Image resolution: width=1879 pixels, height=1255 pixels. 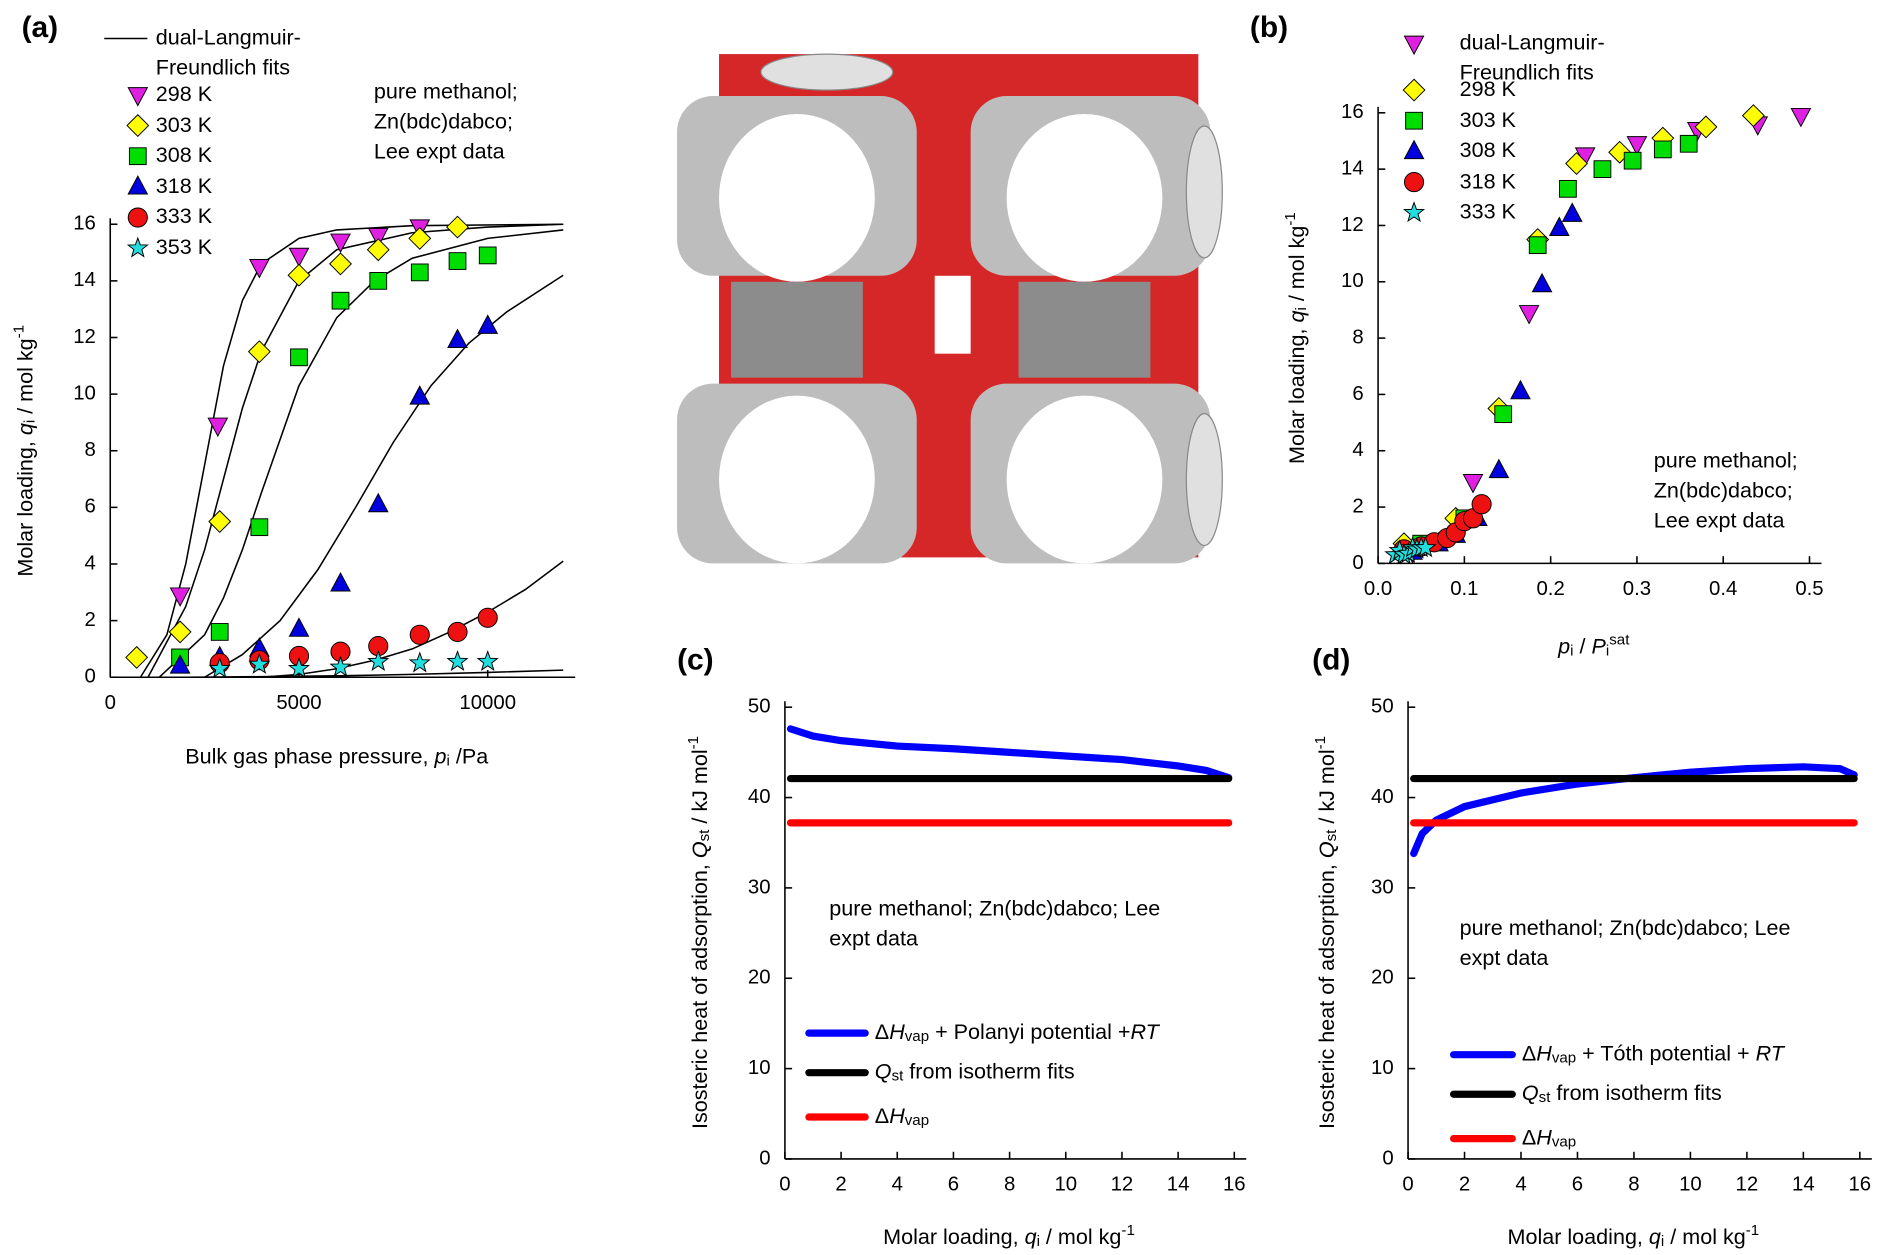 I want to click on y-tick-label: 12, so click(x=1352, y=225).